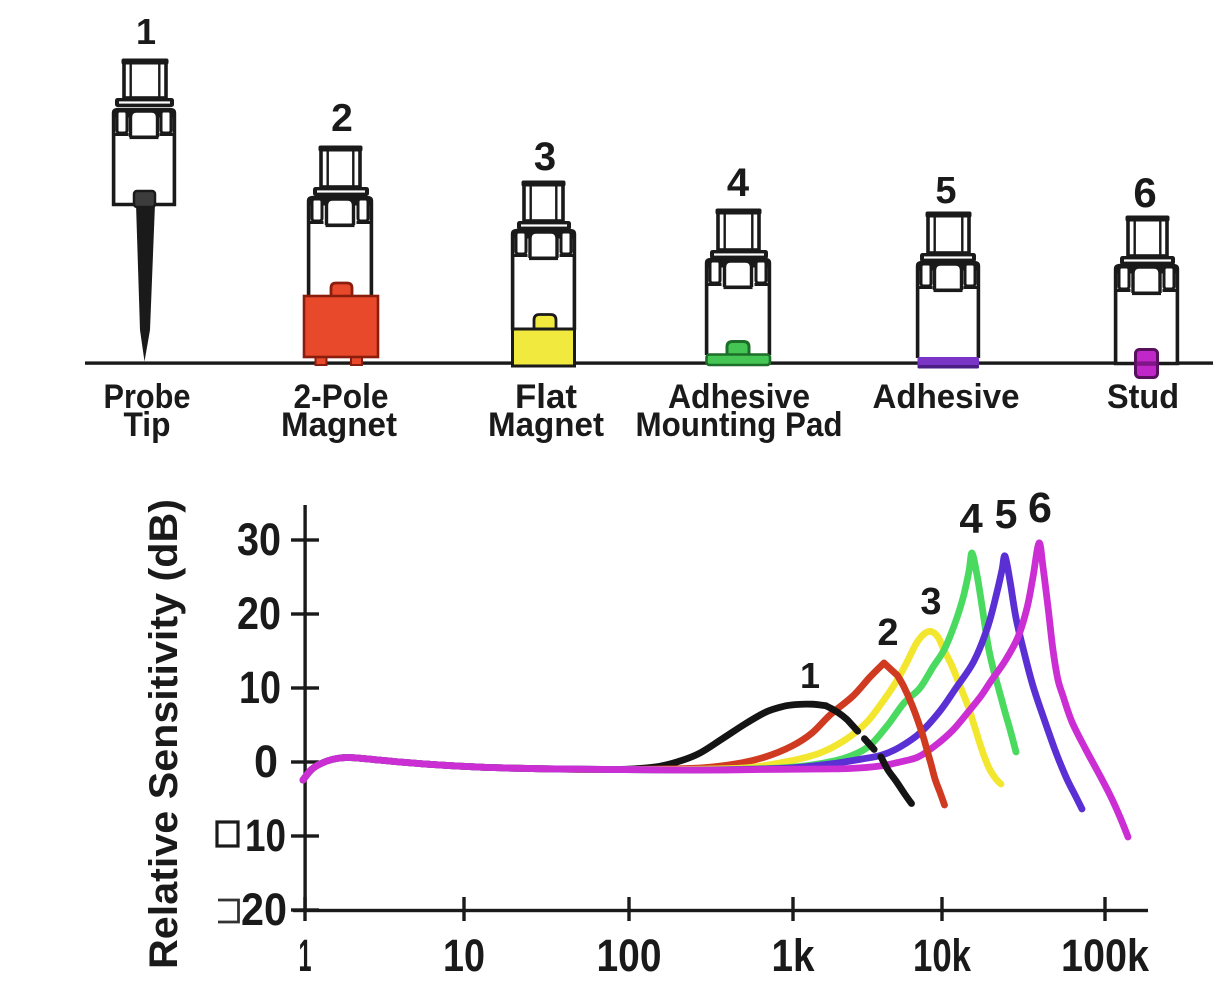  Describe the element at coordinates (629, 955) in the screenshot. I see `svg-text: 100` at that location.